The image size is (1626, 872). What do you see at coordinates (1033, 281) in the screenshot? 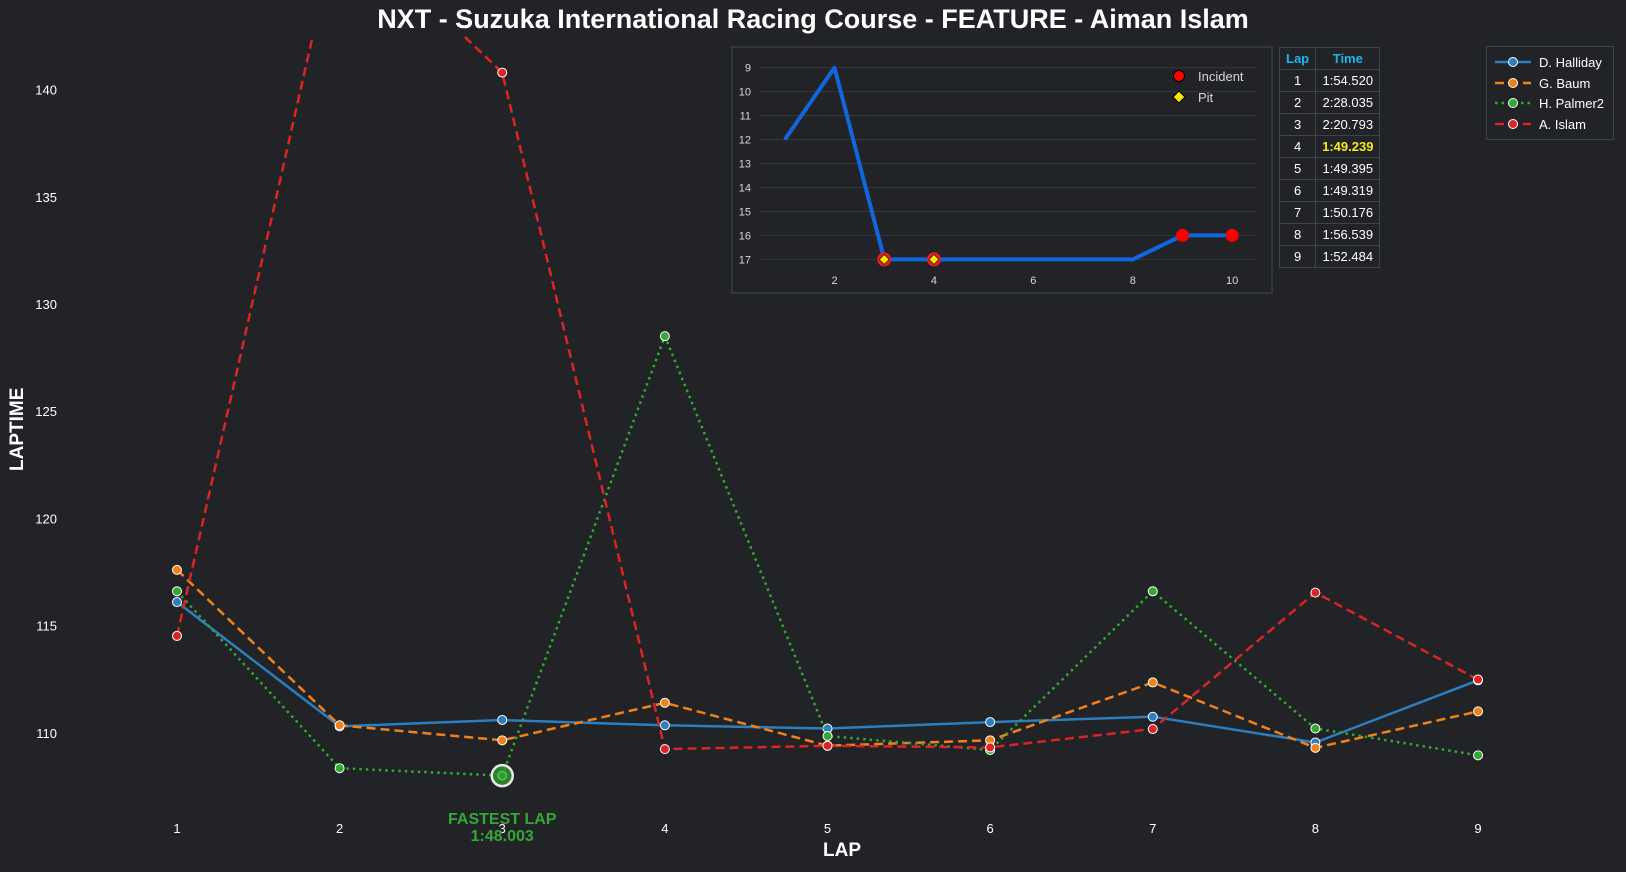
I see `inset-x-tick-label: 6` at bounding box center [1033, 281].